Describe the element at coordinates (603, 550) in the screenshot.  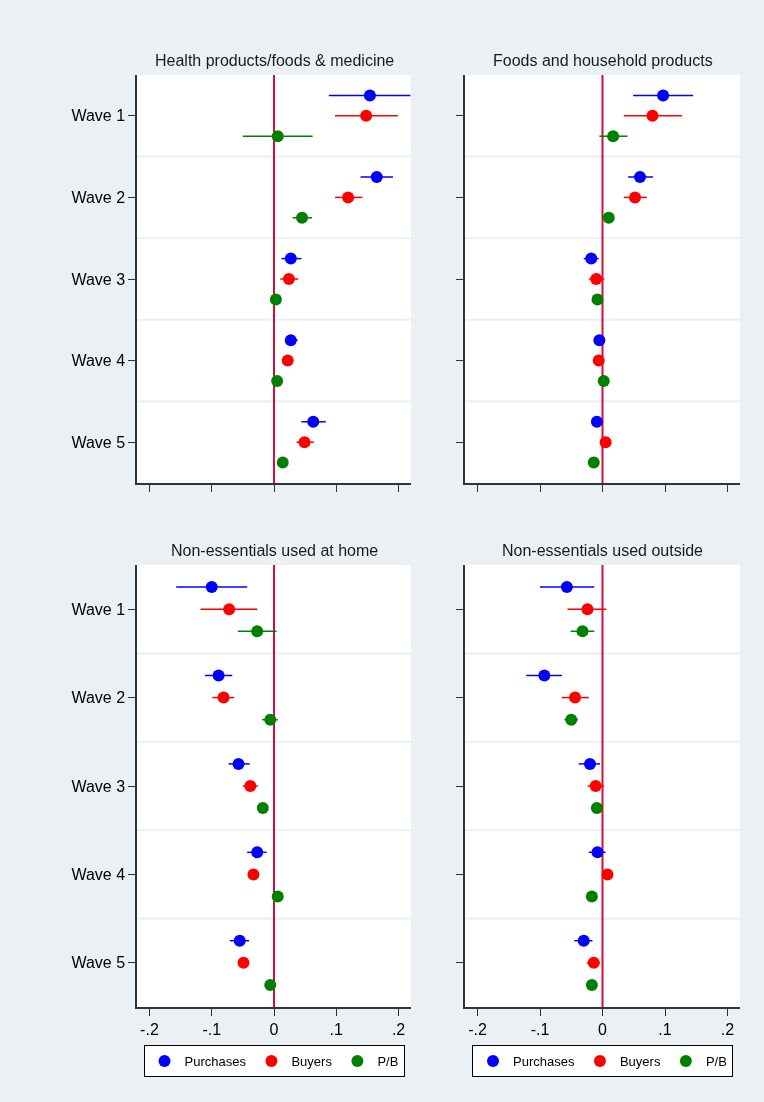
I see `chart-title: Non-essentials used outside` at that location.